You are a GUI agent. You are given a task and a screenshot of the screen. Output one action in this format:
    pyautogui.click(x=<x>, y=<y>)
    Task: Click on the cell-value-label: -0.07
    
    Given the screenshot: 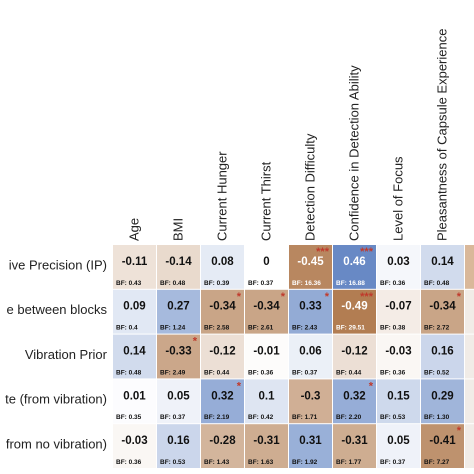 What is the action you would take?
    pyautogui.click(x=398, y=307)
    